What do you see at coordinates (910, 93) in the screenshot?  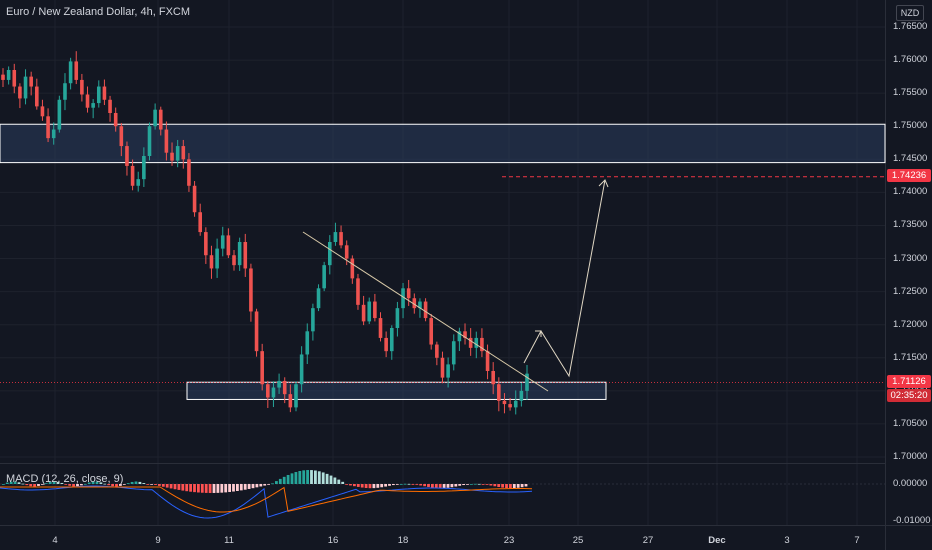 I see `price-axis-label: 1.75500` at bounding box center [910, 93].